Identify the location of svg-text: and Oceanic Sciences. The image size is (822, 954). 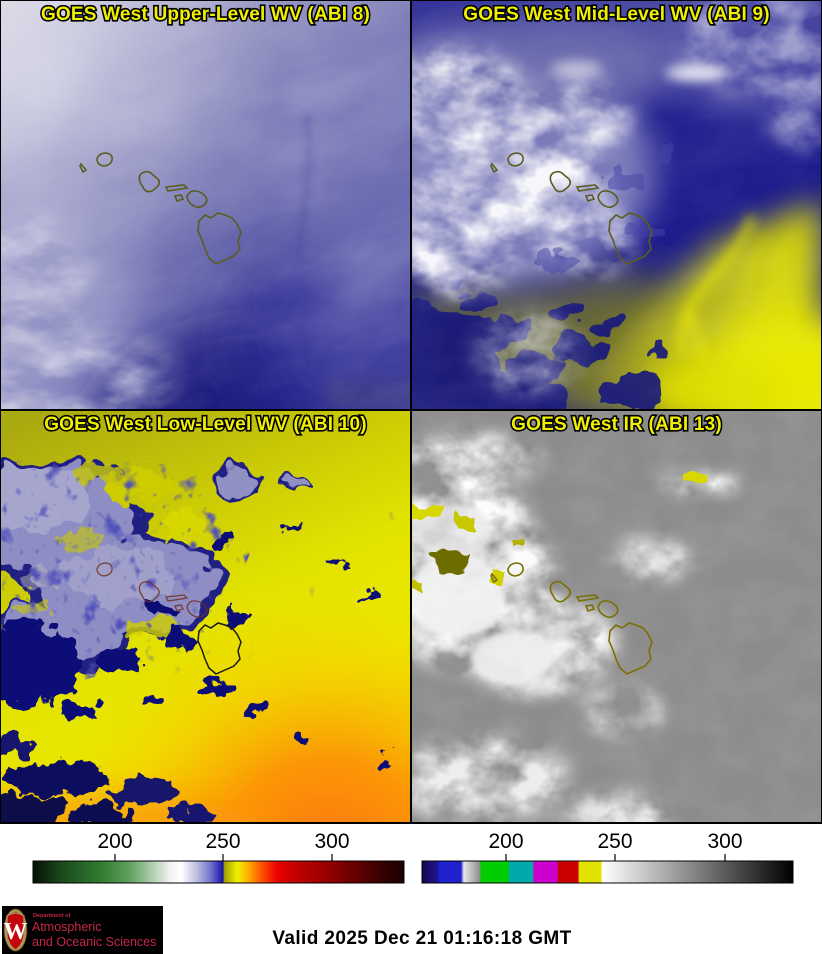
(94, 942).